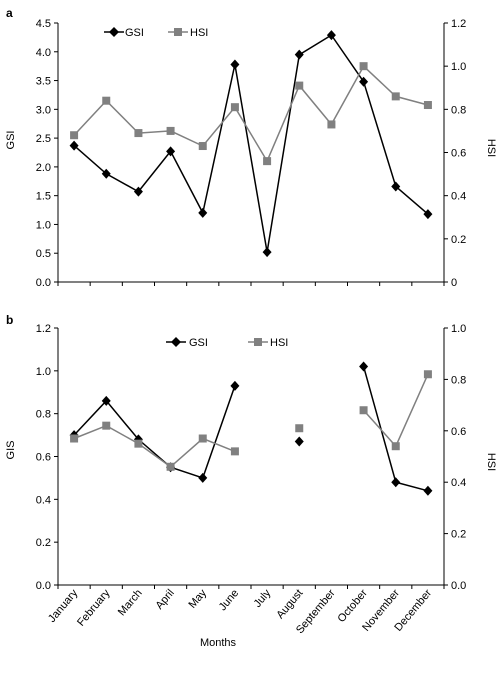 The image size is (499, 674). I want to click on panel-a-y-right-tick-label: 0, so click(454, 283).